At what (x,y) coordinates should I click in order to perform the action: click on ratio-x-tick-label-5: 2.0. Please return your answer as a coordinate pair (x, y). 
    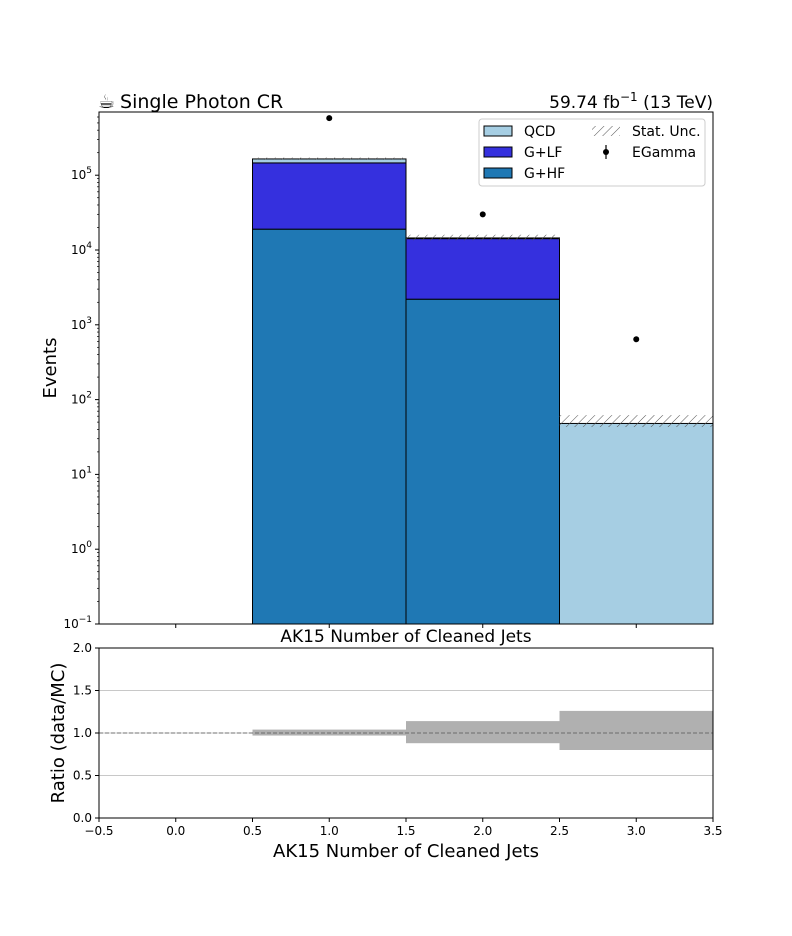
    Looking at the image, I should click on (482, 831).